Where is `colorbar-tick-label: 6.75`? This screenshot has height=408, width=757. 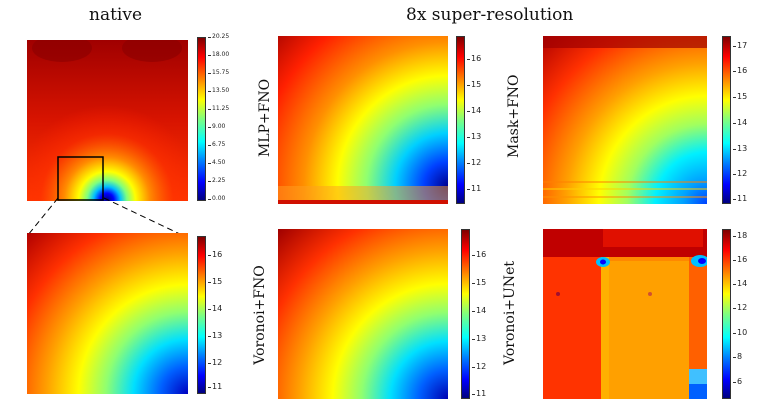
colorbar-tick-label: 6.75 is located at coordinates (216, 144).